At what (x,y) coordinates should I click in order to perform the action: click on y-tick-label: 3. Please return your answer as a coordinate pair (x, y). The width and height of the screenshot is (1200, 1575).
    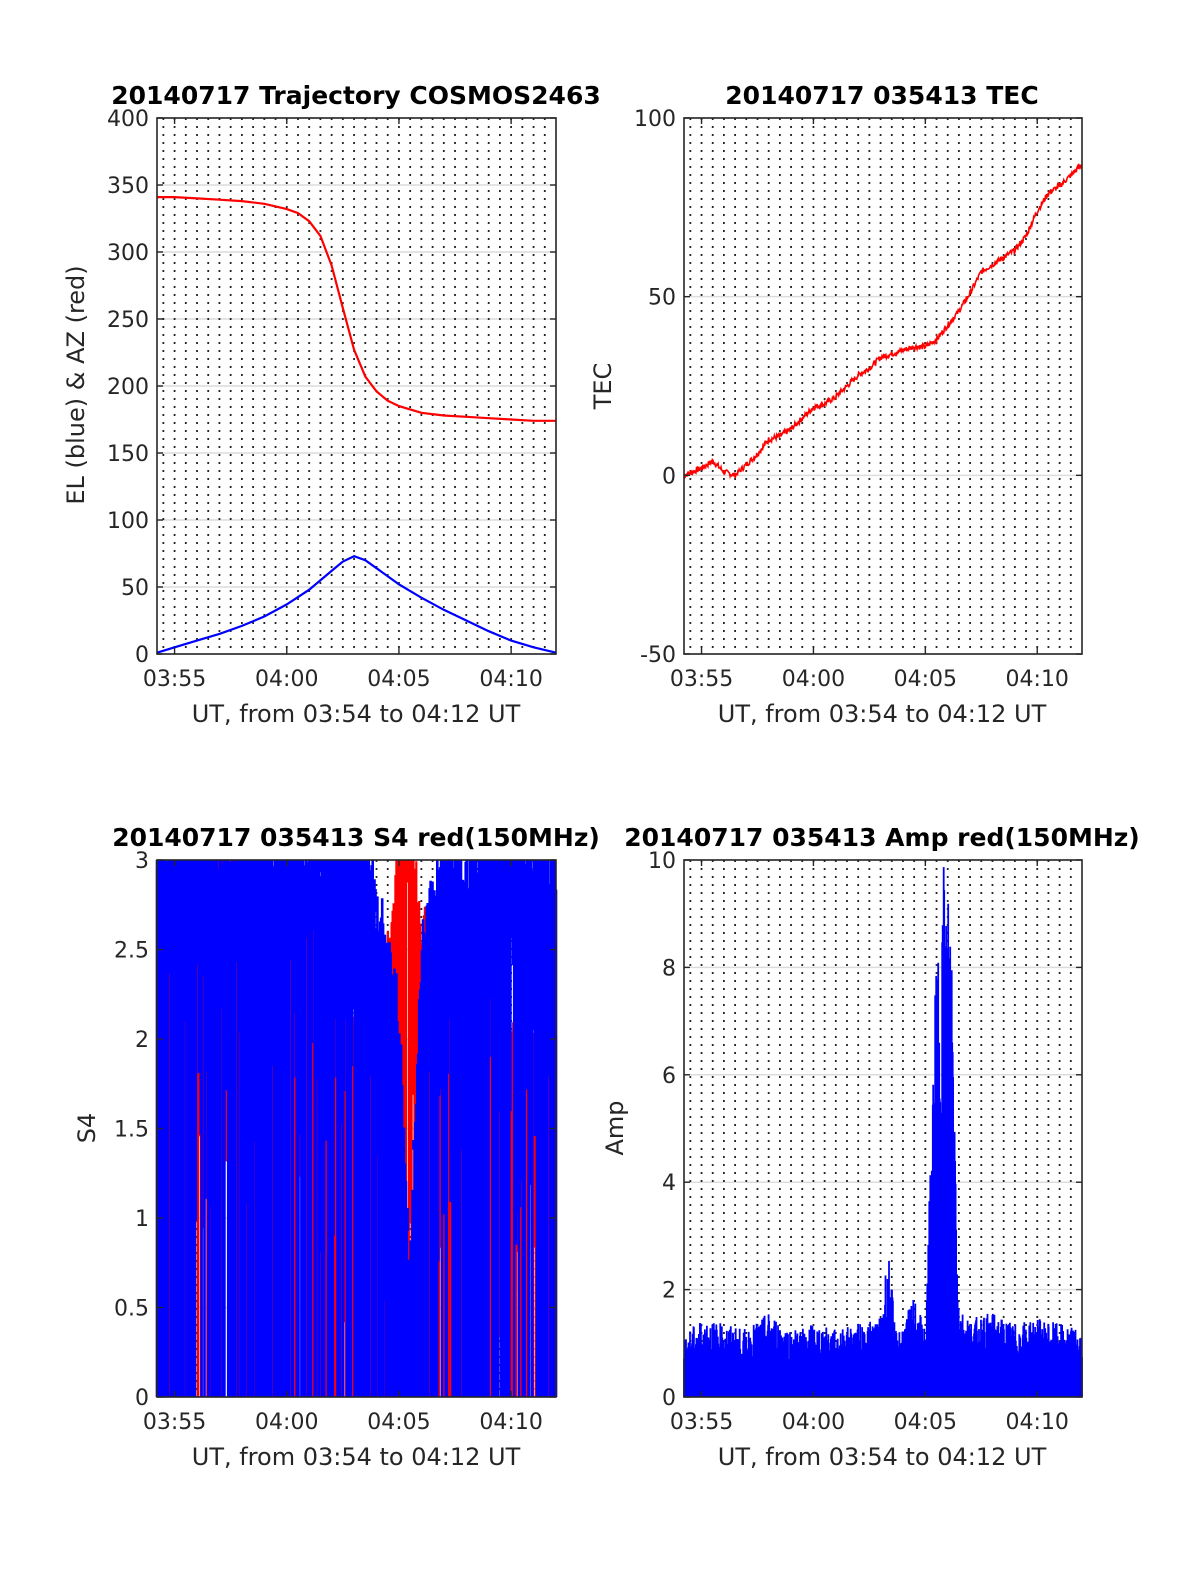
    Looking at the image, I should click on (142, 861).